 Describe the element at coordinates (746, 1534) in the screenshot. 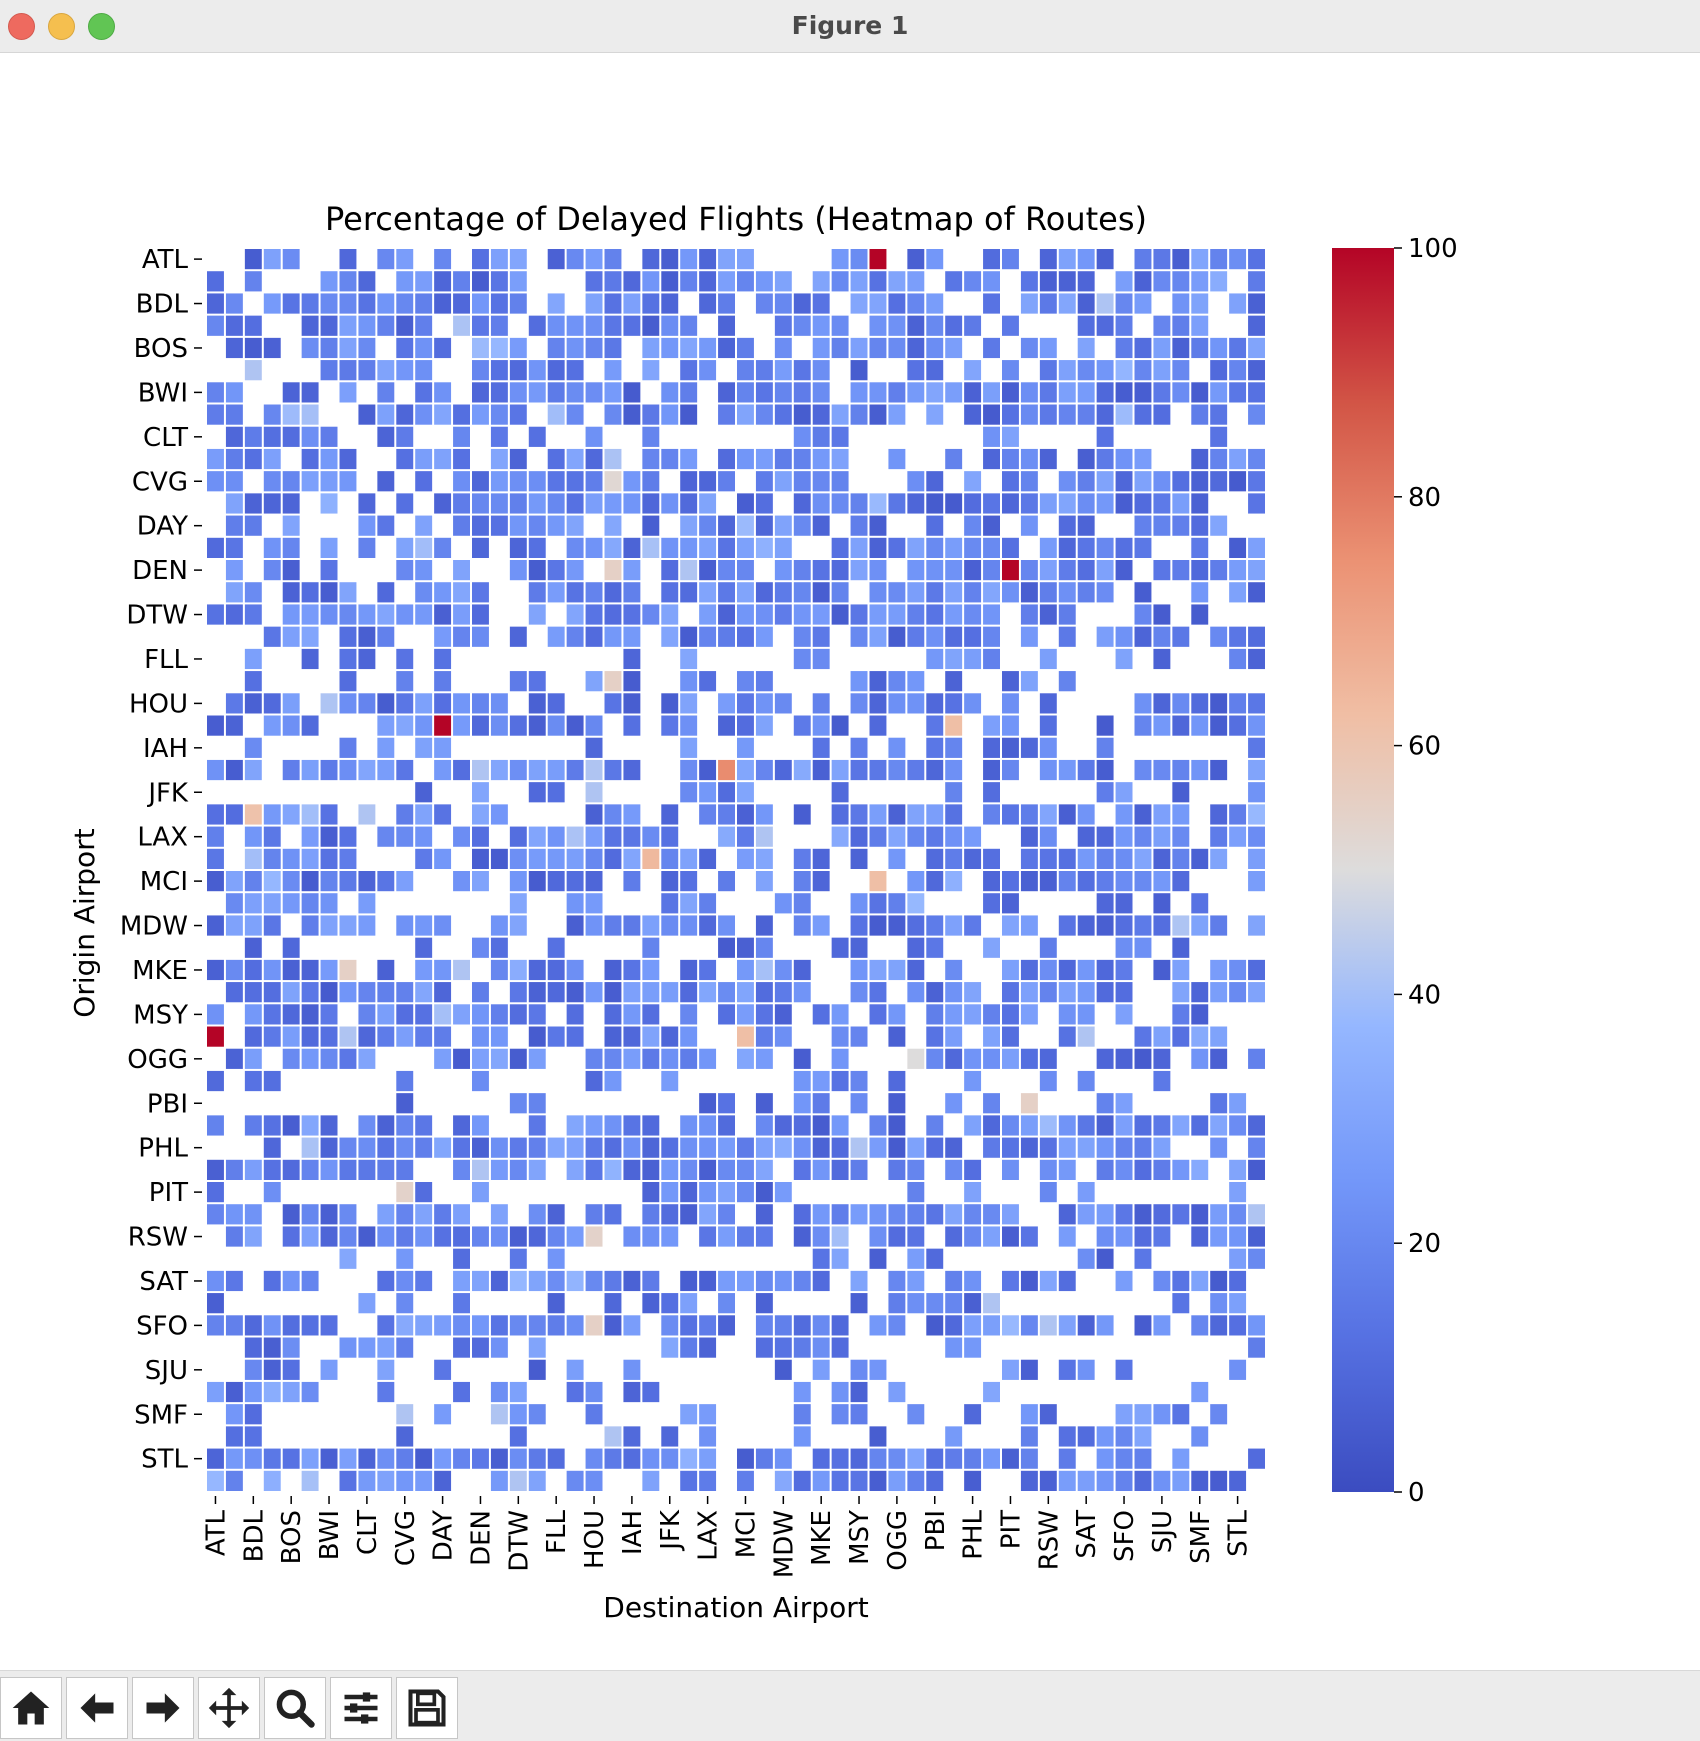

I see `x-tick-label: MCI` at that location.